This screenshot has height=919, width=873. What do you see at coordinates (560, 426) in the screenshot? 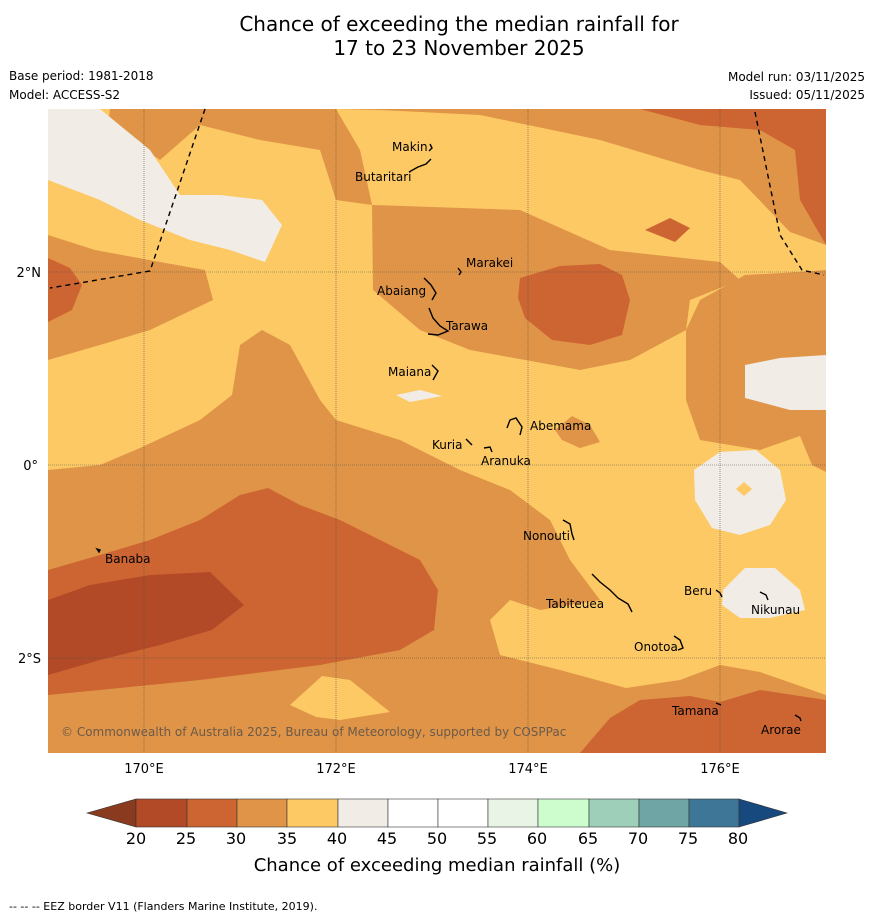
I see `island-label-abemama: Abemama` at bounding box center [560, 426].